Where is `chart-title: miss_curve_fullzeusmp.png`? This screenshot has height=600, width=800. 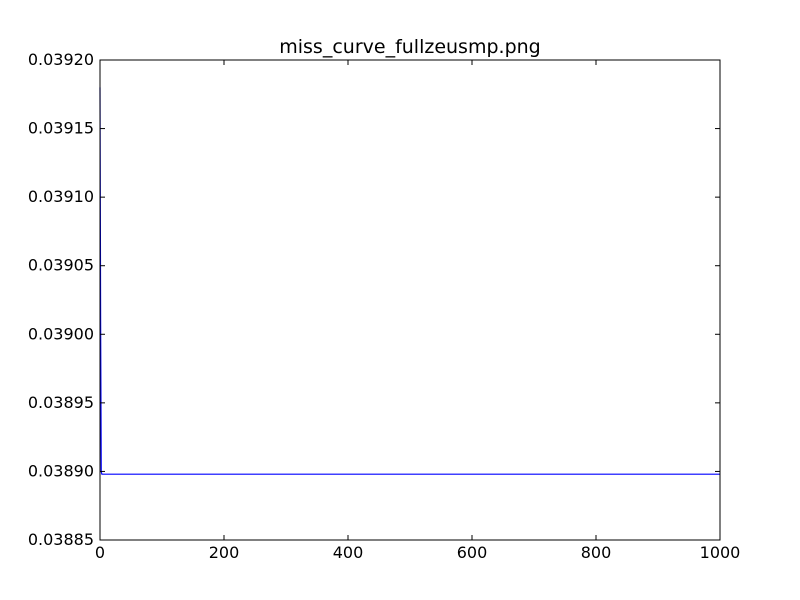 chart-title: miss_curve_fullzeusmp.png is located at coordinates (409, 47).